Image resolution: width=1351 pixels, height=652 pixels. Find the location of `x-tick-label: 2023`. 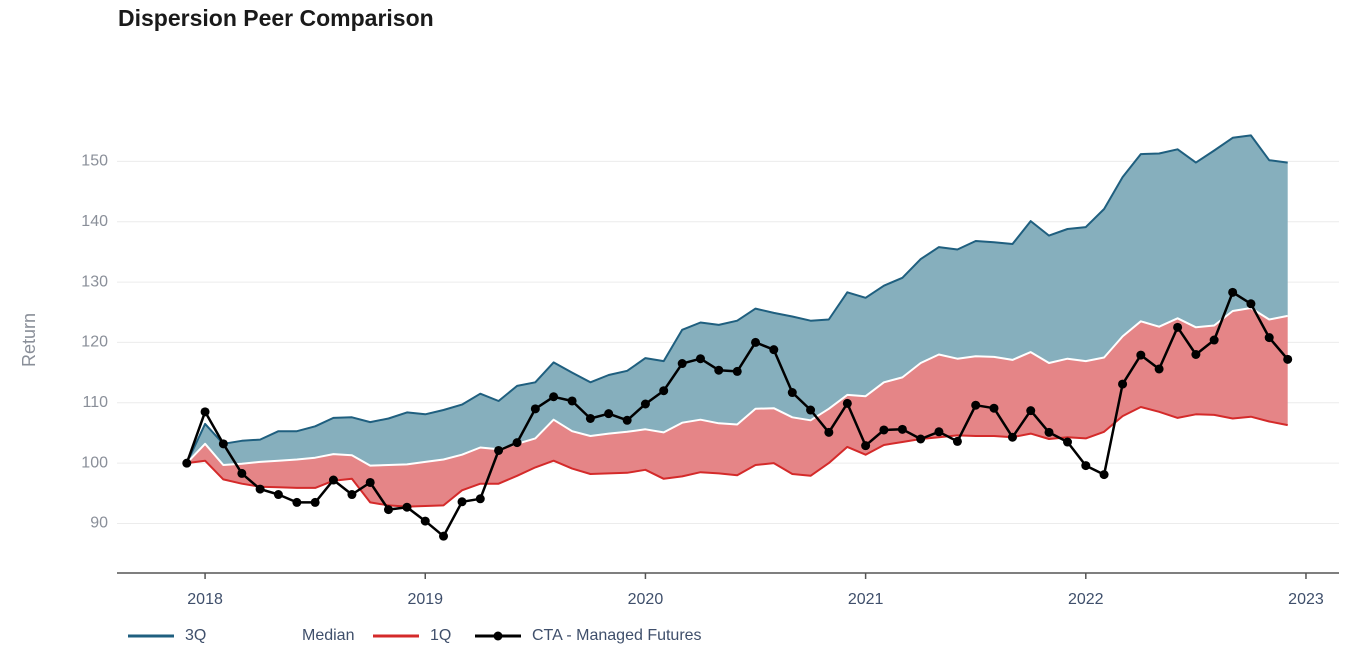

x-tick-label: 2023 is located at coordinates (1306, 599).